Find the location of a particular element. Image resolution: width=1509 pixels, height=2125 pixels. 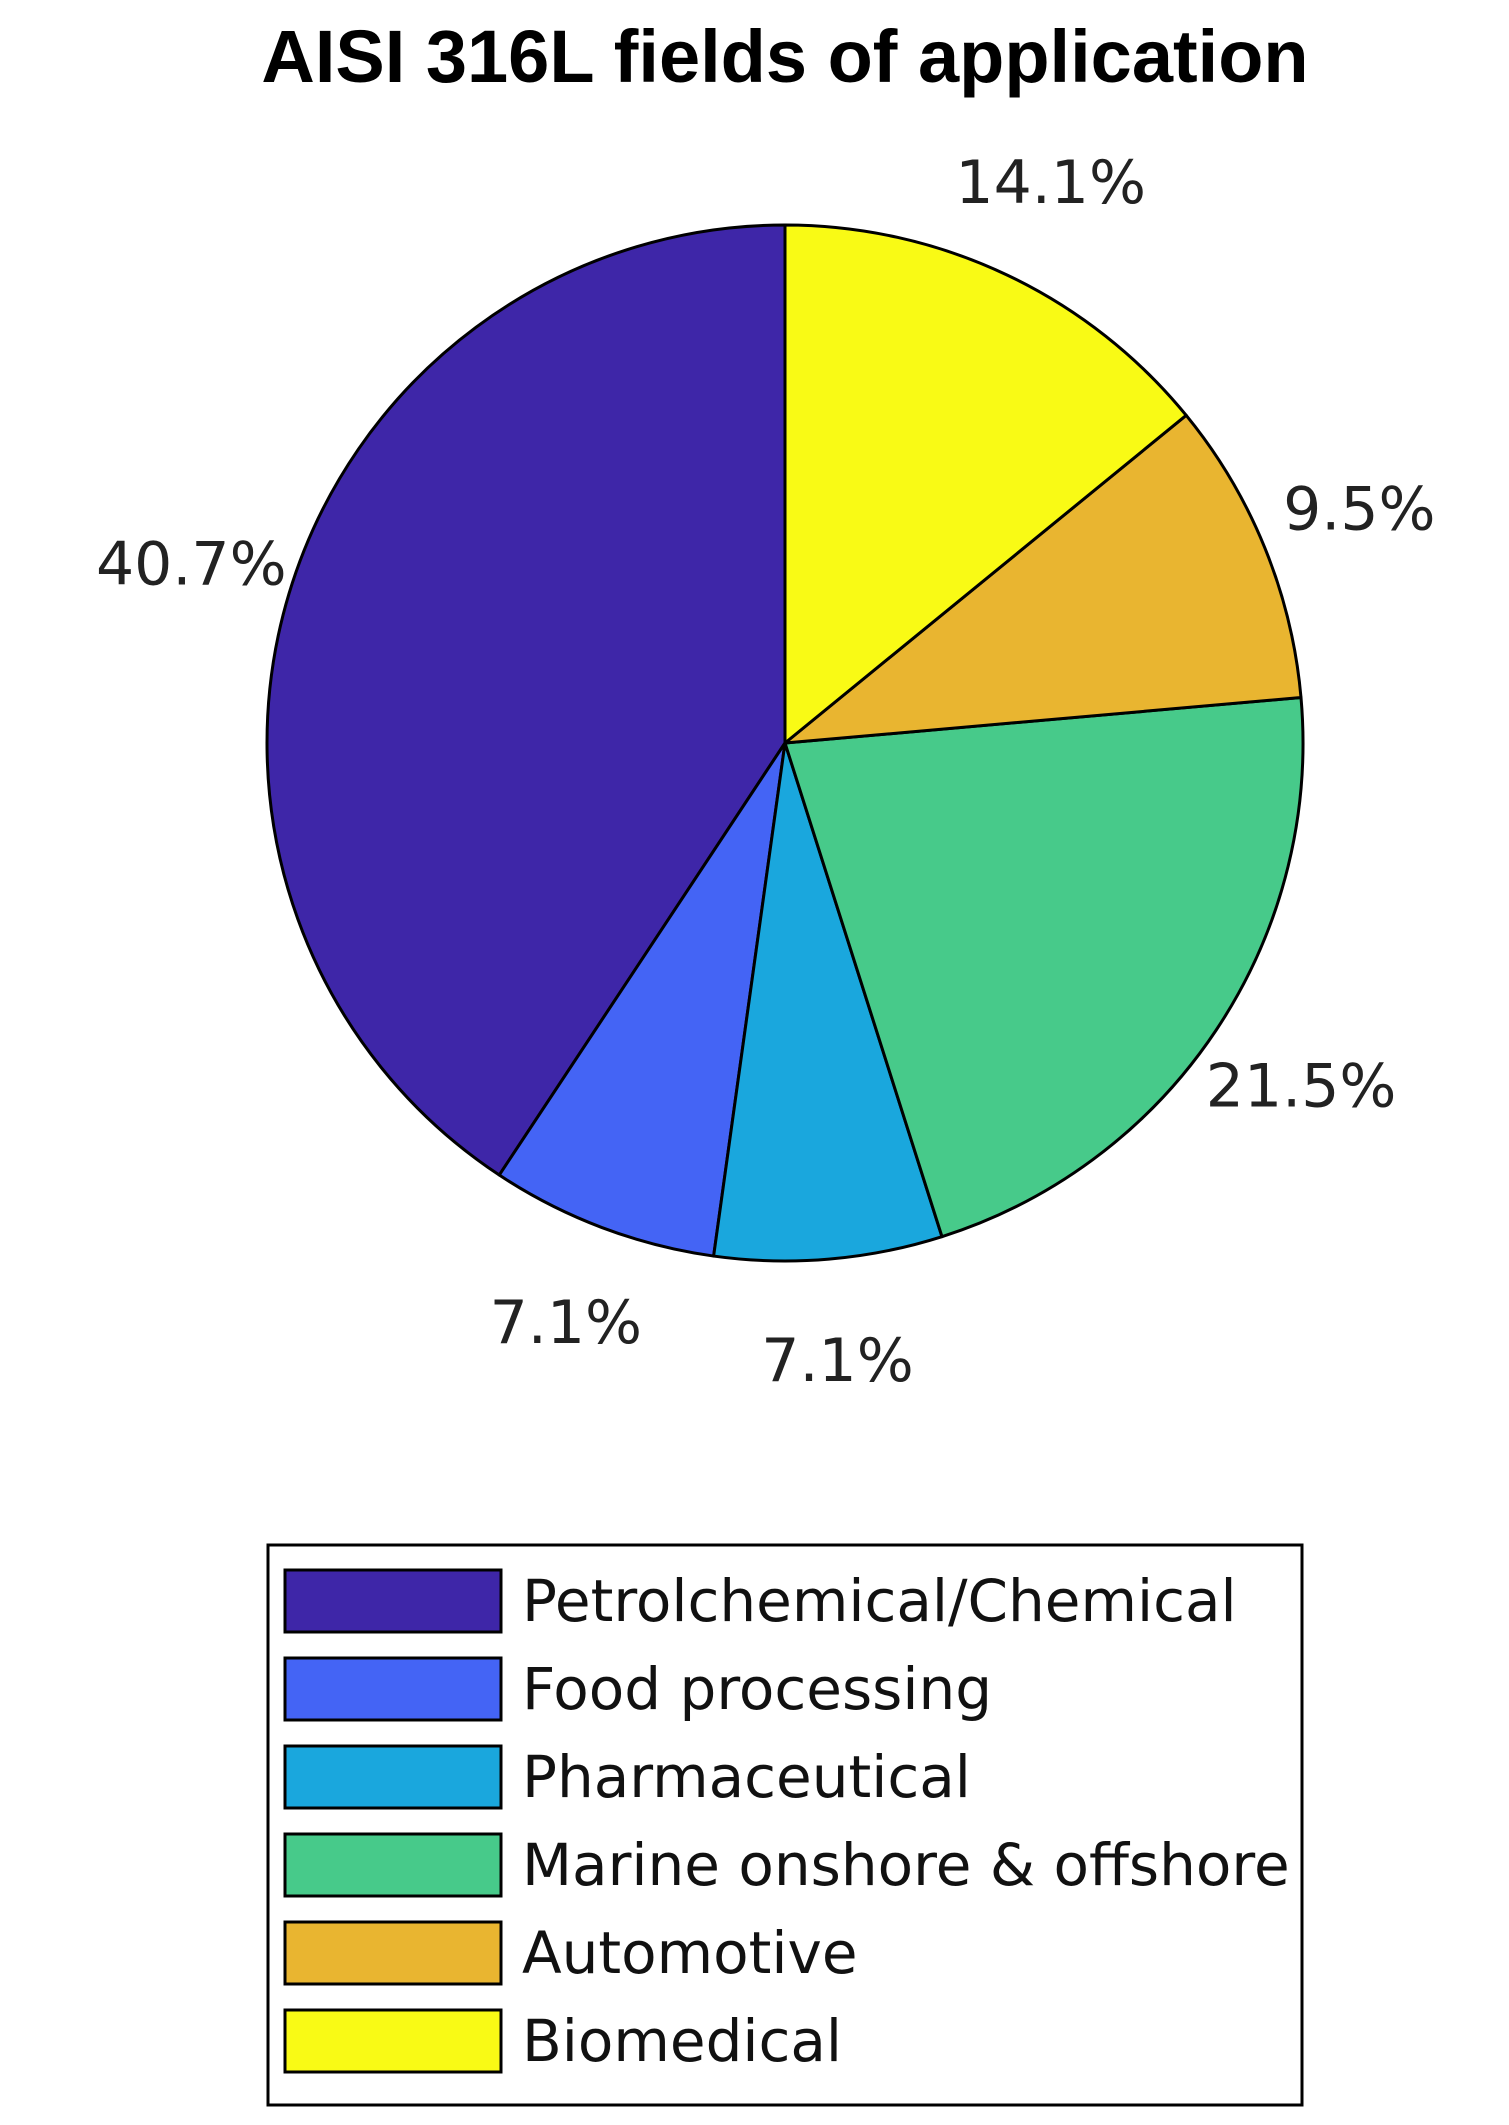

legend-label-5: Biomedical is located at coordinates (682, 2041).